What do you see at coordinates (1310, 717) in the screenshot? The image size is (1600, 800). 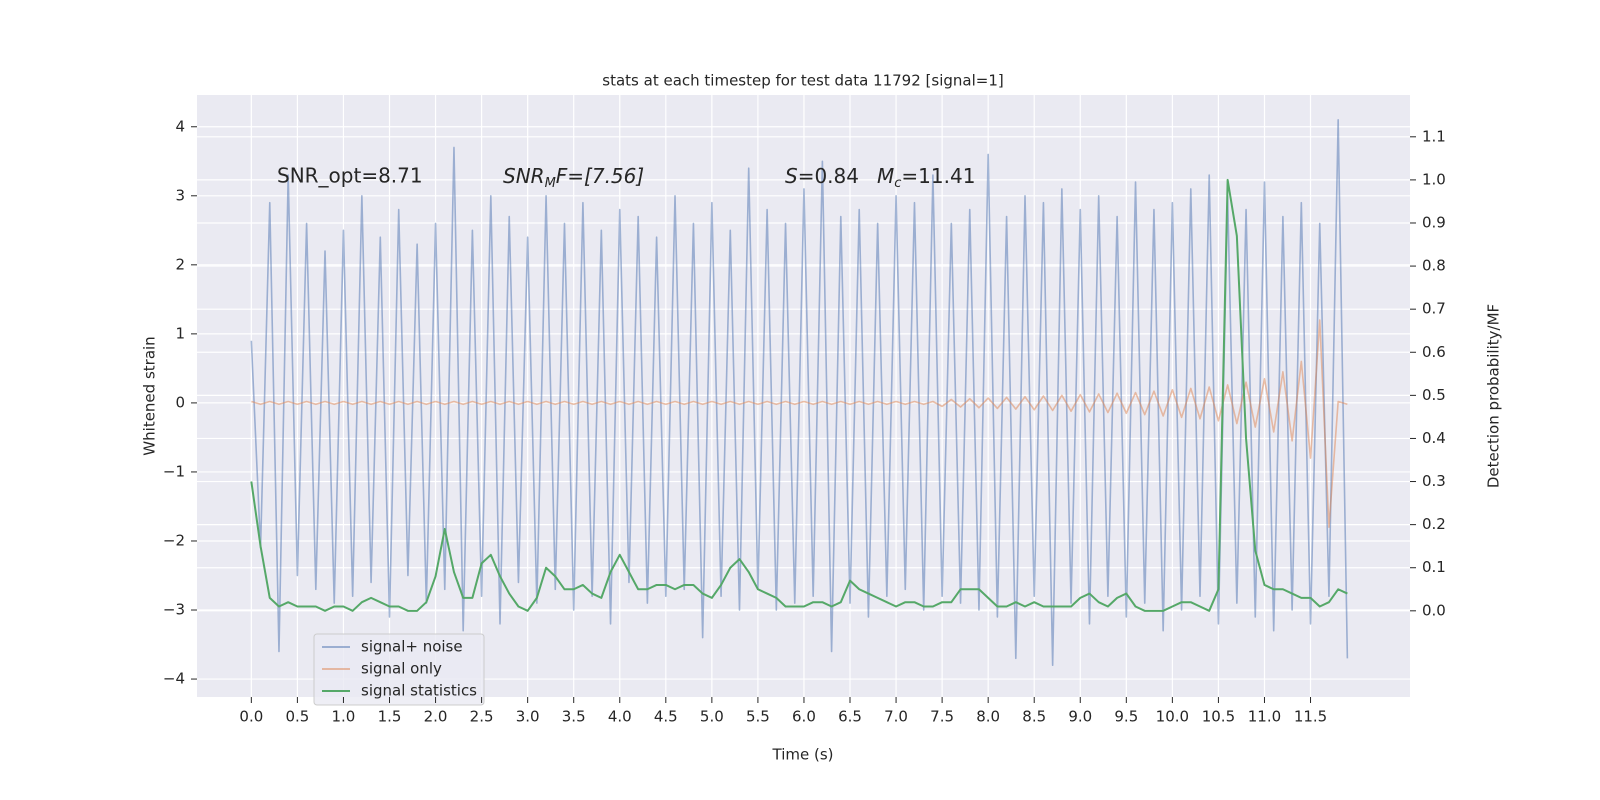 I see `x-tick-label: 11.5` at bounding box center [1310, 717].